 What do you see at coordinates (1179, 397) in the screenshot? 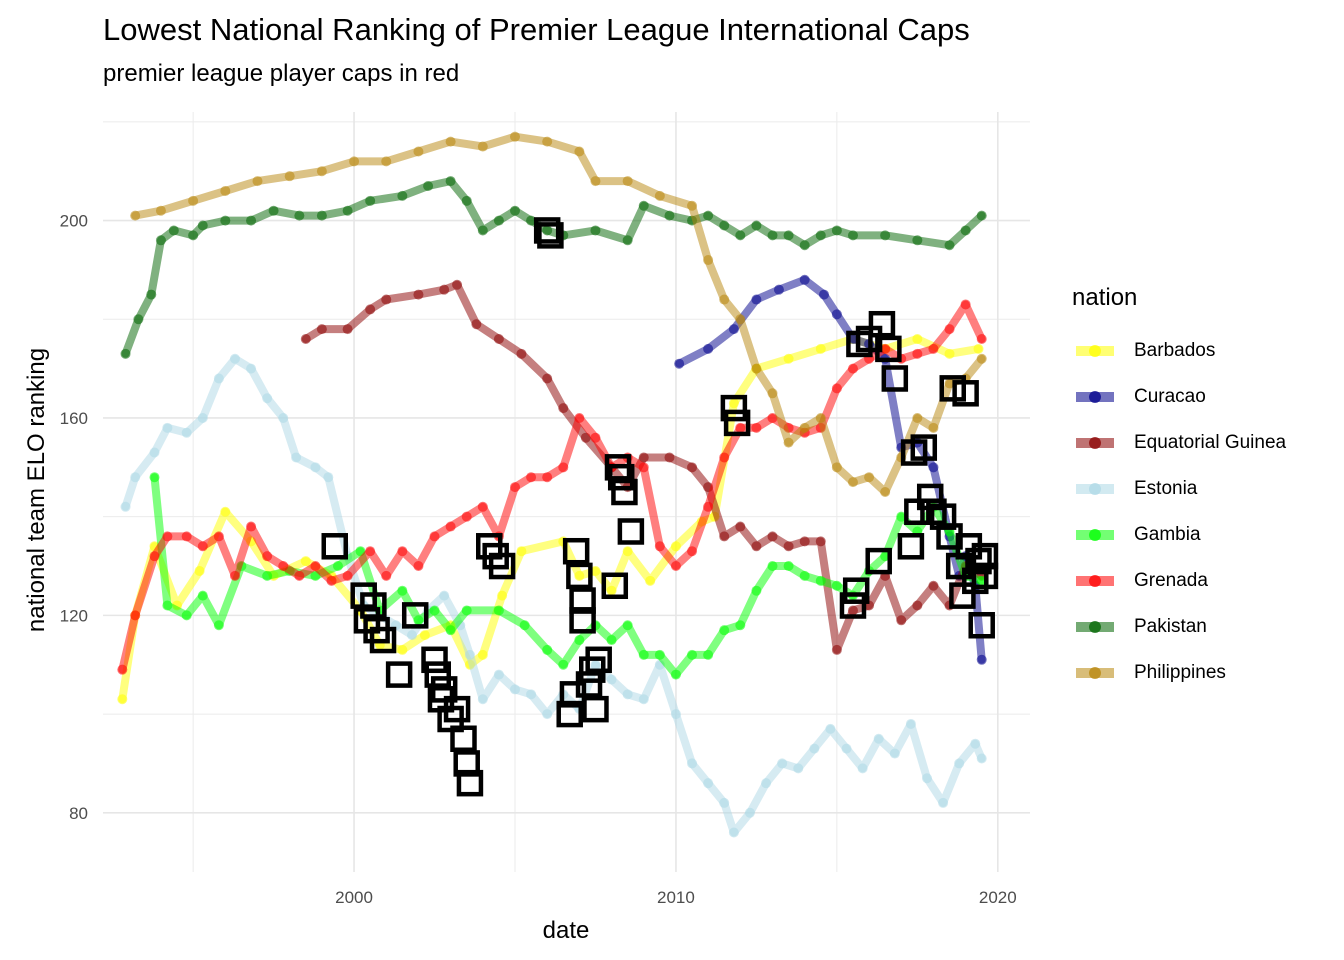
I see `legend-item-curacao: Curacao` at bounding box center [1179, 397].